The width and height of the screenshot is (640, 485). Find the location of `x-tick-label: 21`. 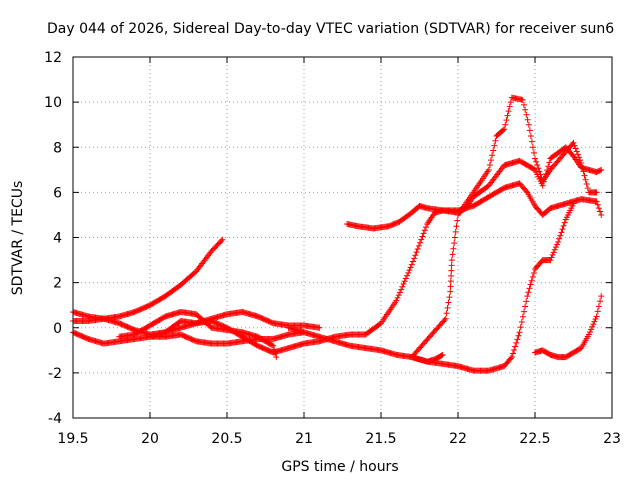

x-tick-label: 21 is located at coordinates (304, 439).